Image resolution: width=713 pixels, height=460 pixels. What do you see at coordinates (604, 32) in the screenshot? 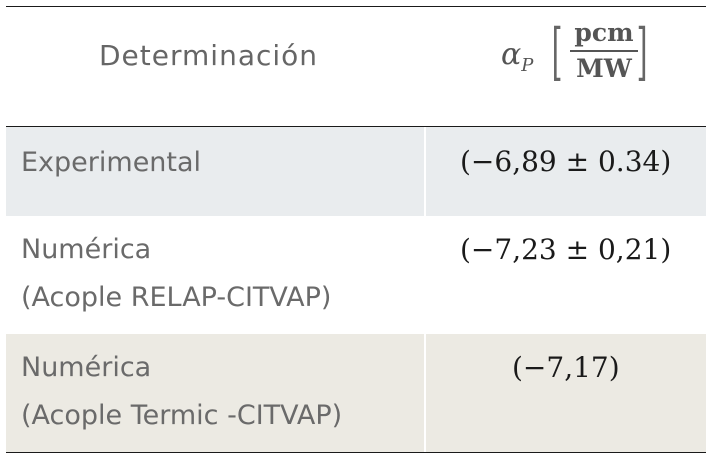
I see `unit-numerator: pcm` at bounding box center [604, 32].